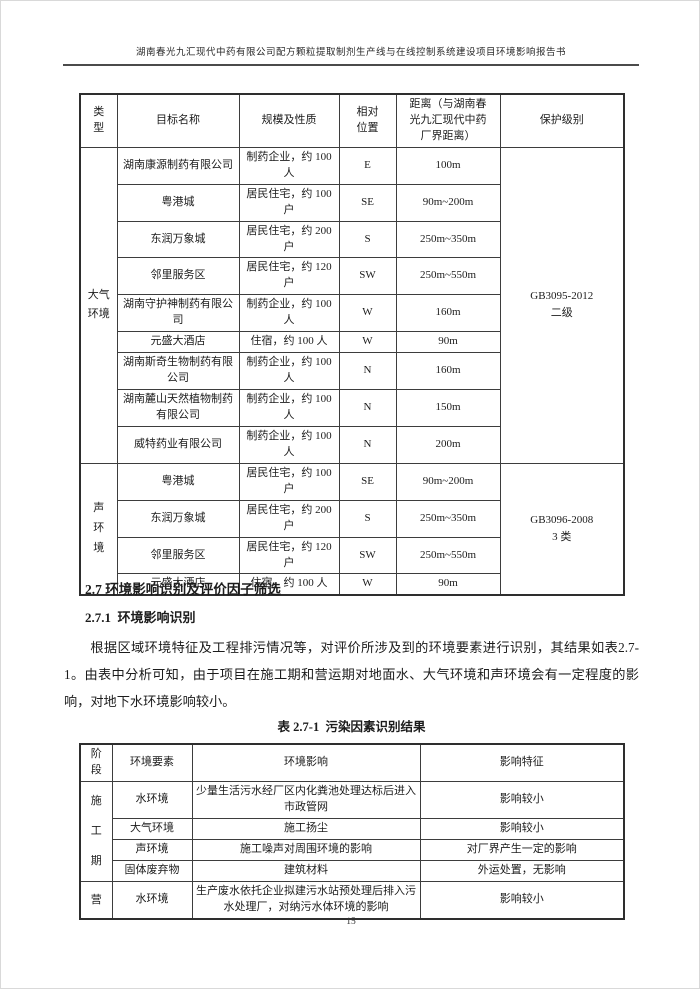  What do you see at coordinates (306, 828) in the screenshot?
I see `table-cell: 施工扬尘` at bounding box center [306, 828].